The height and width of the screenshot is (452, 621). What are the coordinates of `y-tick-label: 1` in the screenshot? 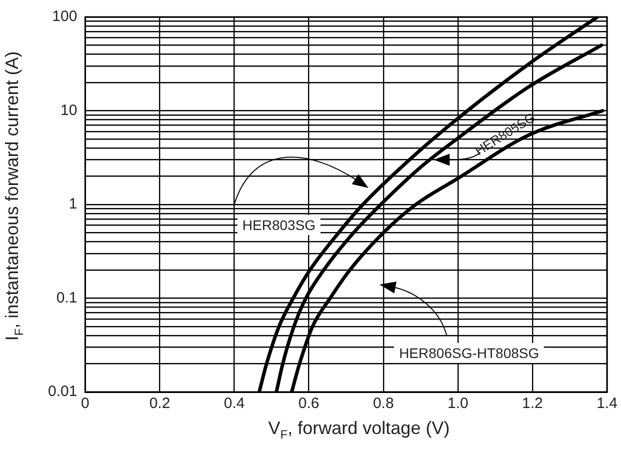 It's located at (73, 204).